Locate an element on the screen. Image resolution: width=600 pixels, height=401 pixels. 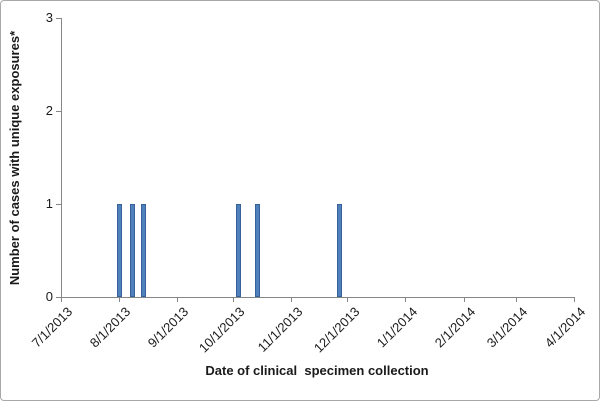
y-tick-label: 3 is located at coordinates (49, 17).